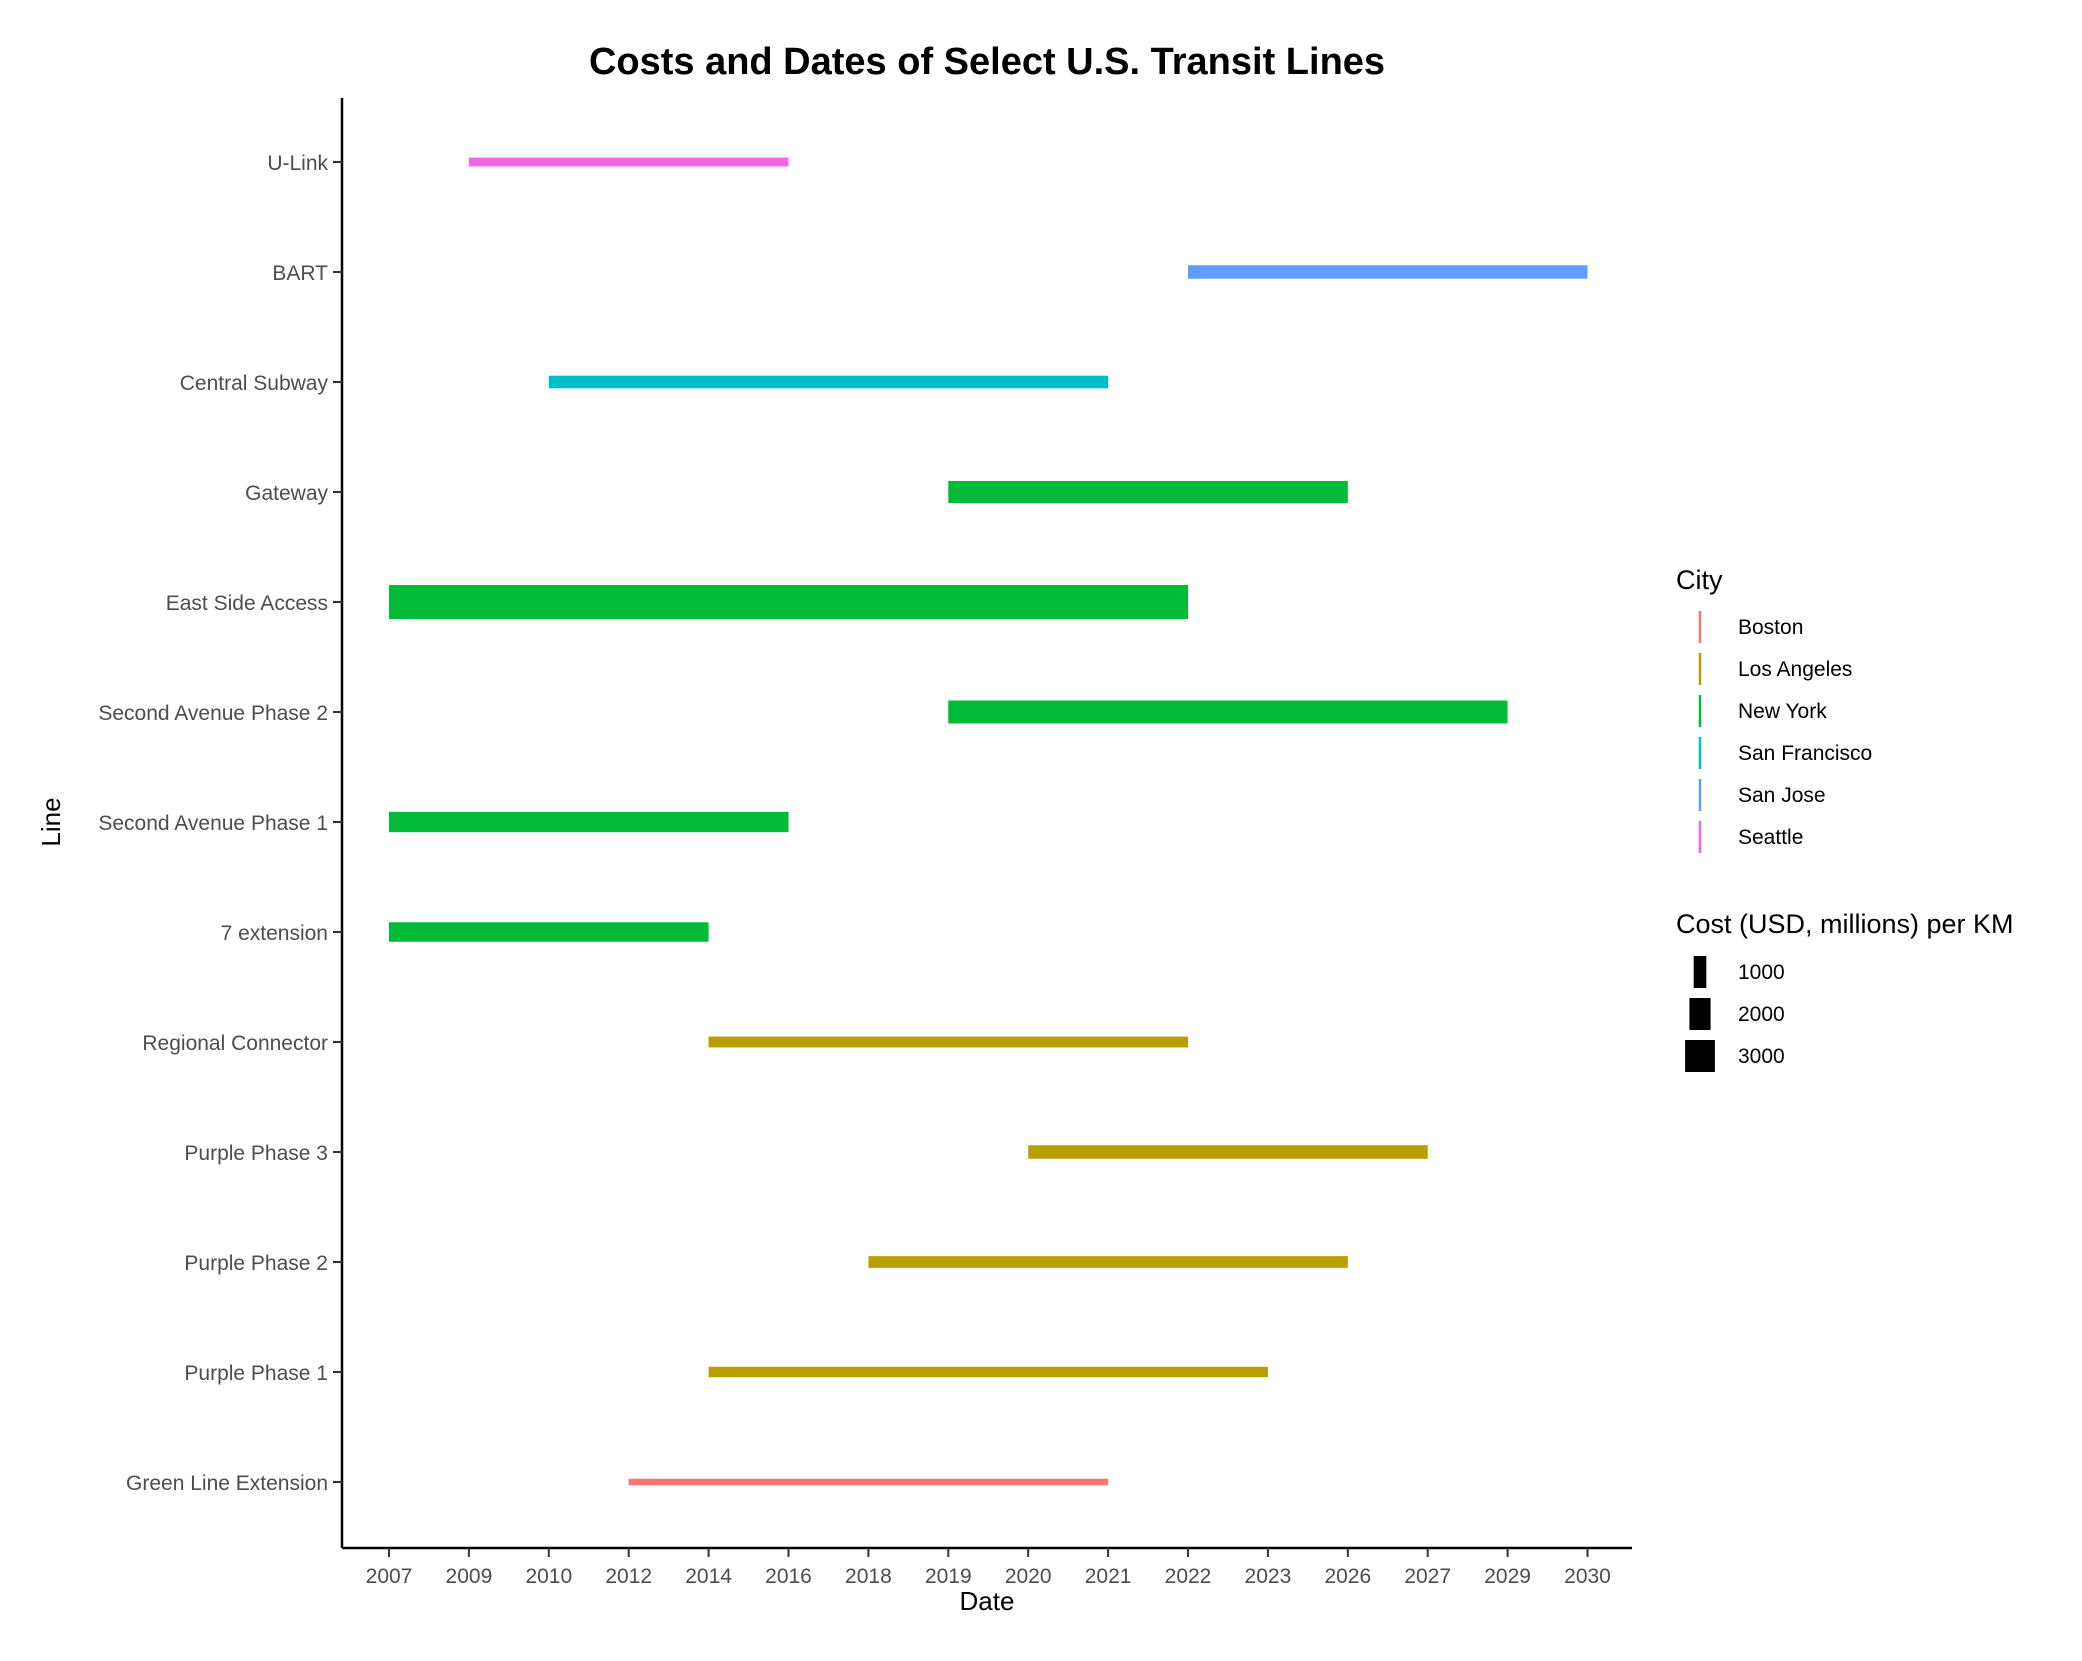 Image resolution: width=2082 pixels, height=1661 pixels. Describe the element at coordinates (256, 1373) in the screenshot. I see `y-tick-label: Purple Phase 1` at that location.